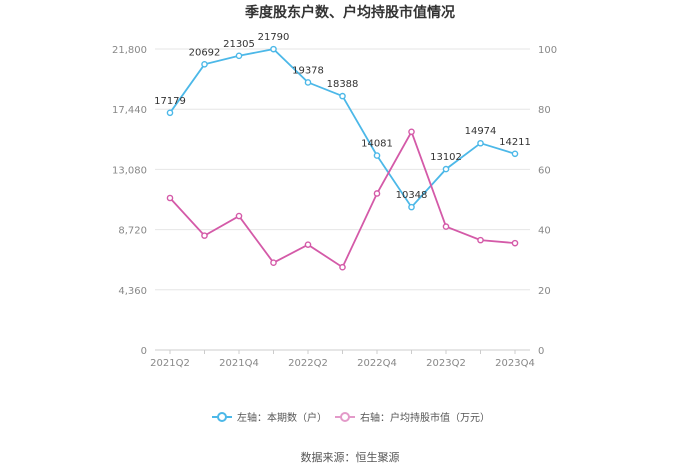 This screenshot has width=700, height=474. I want to click on data-label: 21305, so click(239, 44).